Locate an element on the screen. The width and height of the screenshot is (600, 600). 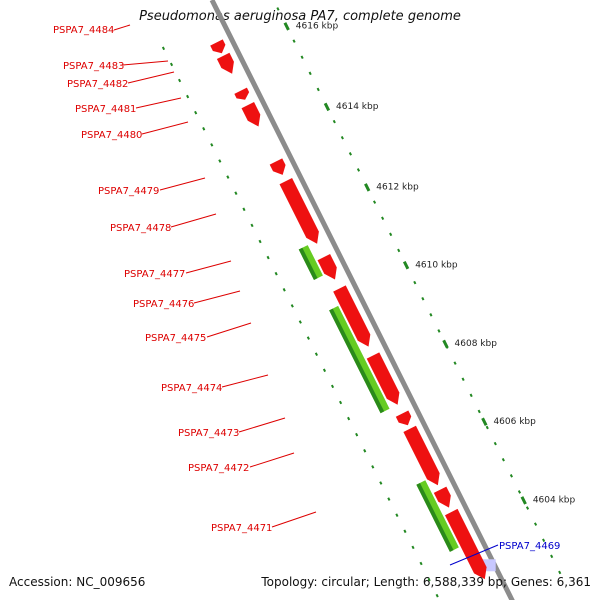
gene-label: PSPA7_4481 is located at coordinates (105, 109).